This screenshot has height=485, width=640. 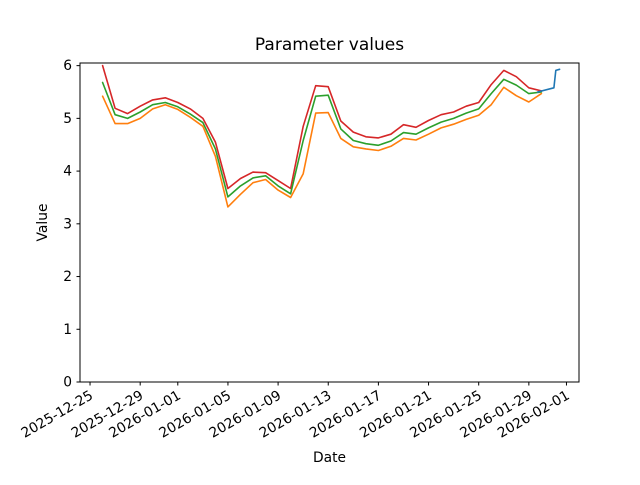 I want to click on y-tick-label: 0, so click(x=67, y=383).